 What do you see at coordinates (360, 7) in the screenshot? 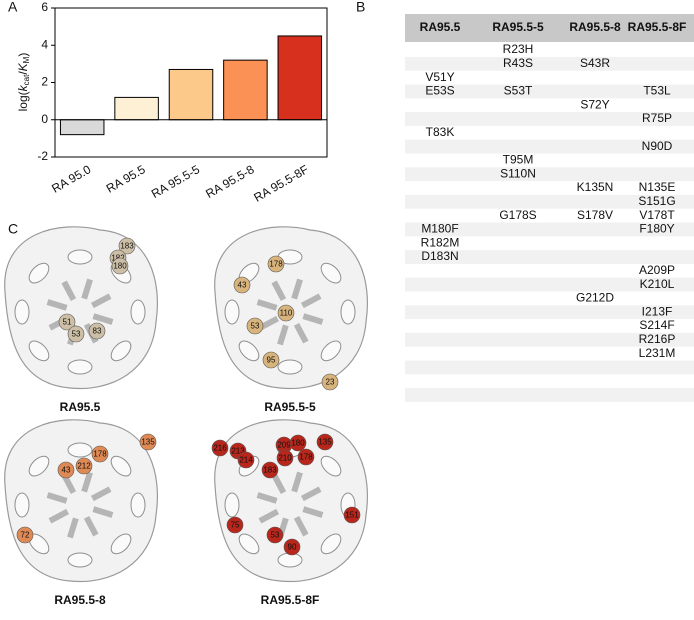
I see `panel-label: B` at bounding box center [360, 7].